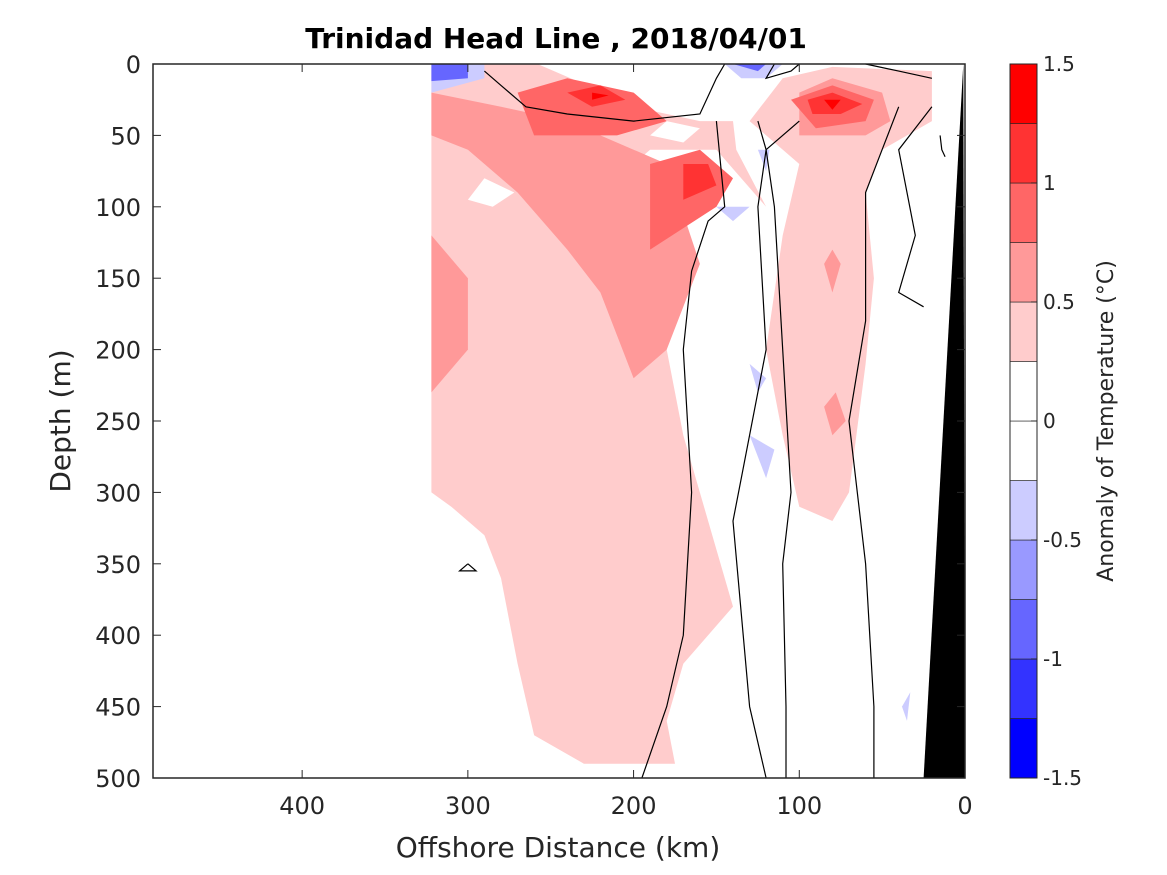 The height and width of the screenshot is (875, 1167). I want to click on colorbar-tick-label: -1.5, so click(1062, 778).